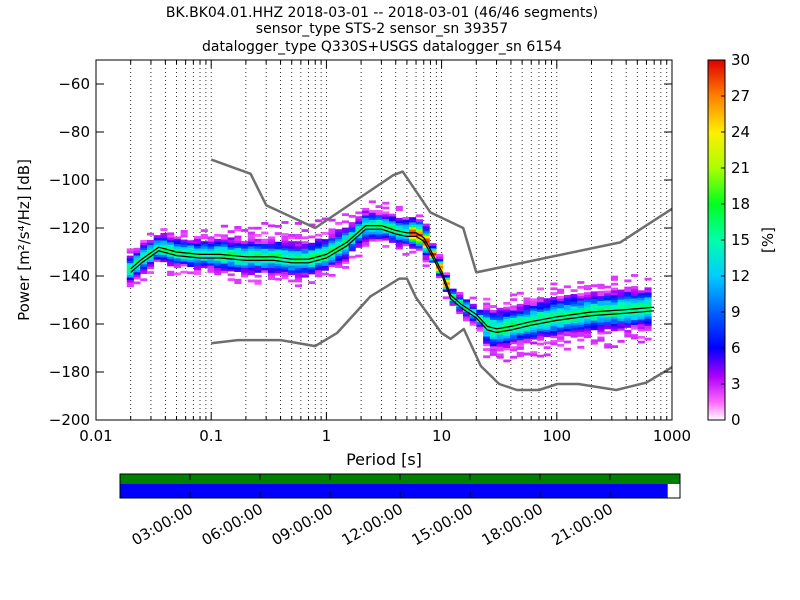 This screenshot has width=800, height=600. What do you see at coordinates (382, 29) in the screenshot?
I see `chart-subtitle-sensor: sensor_type STS-2 sensor_sn 39357` at bounding box center [382, 29].